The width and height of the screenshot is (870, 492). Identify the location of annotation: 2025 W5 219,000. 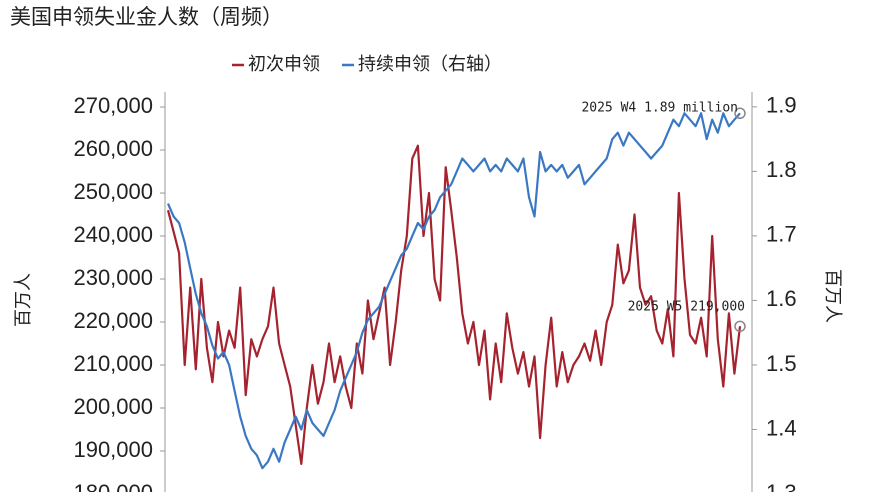
(686, 307).